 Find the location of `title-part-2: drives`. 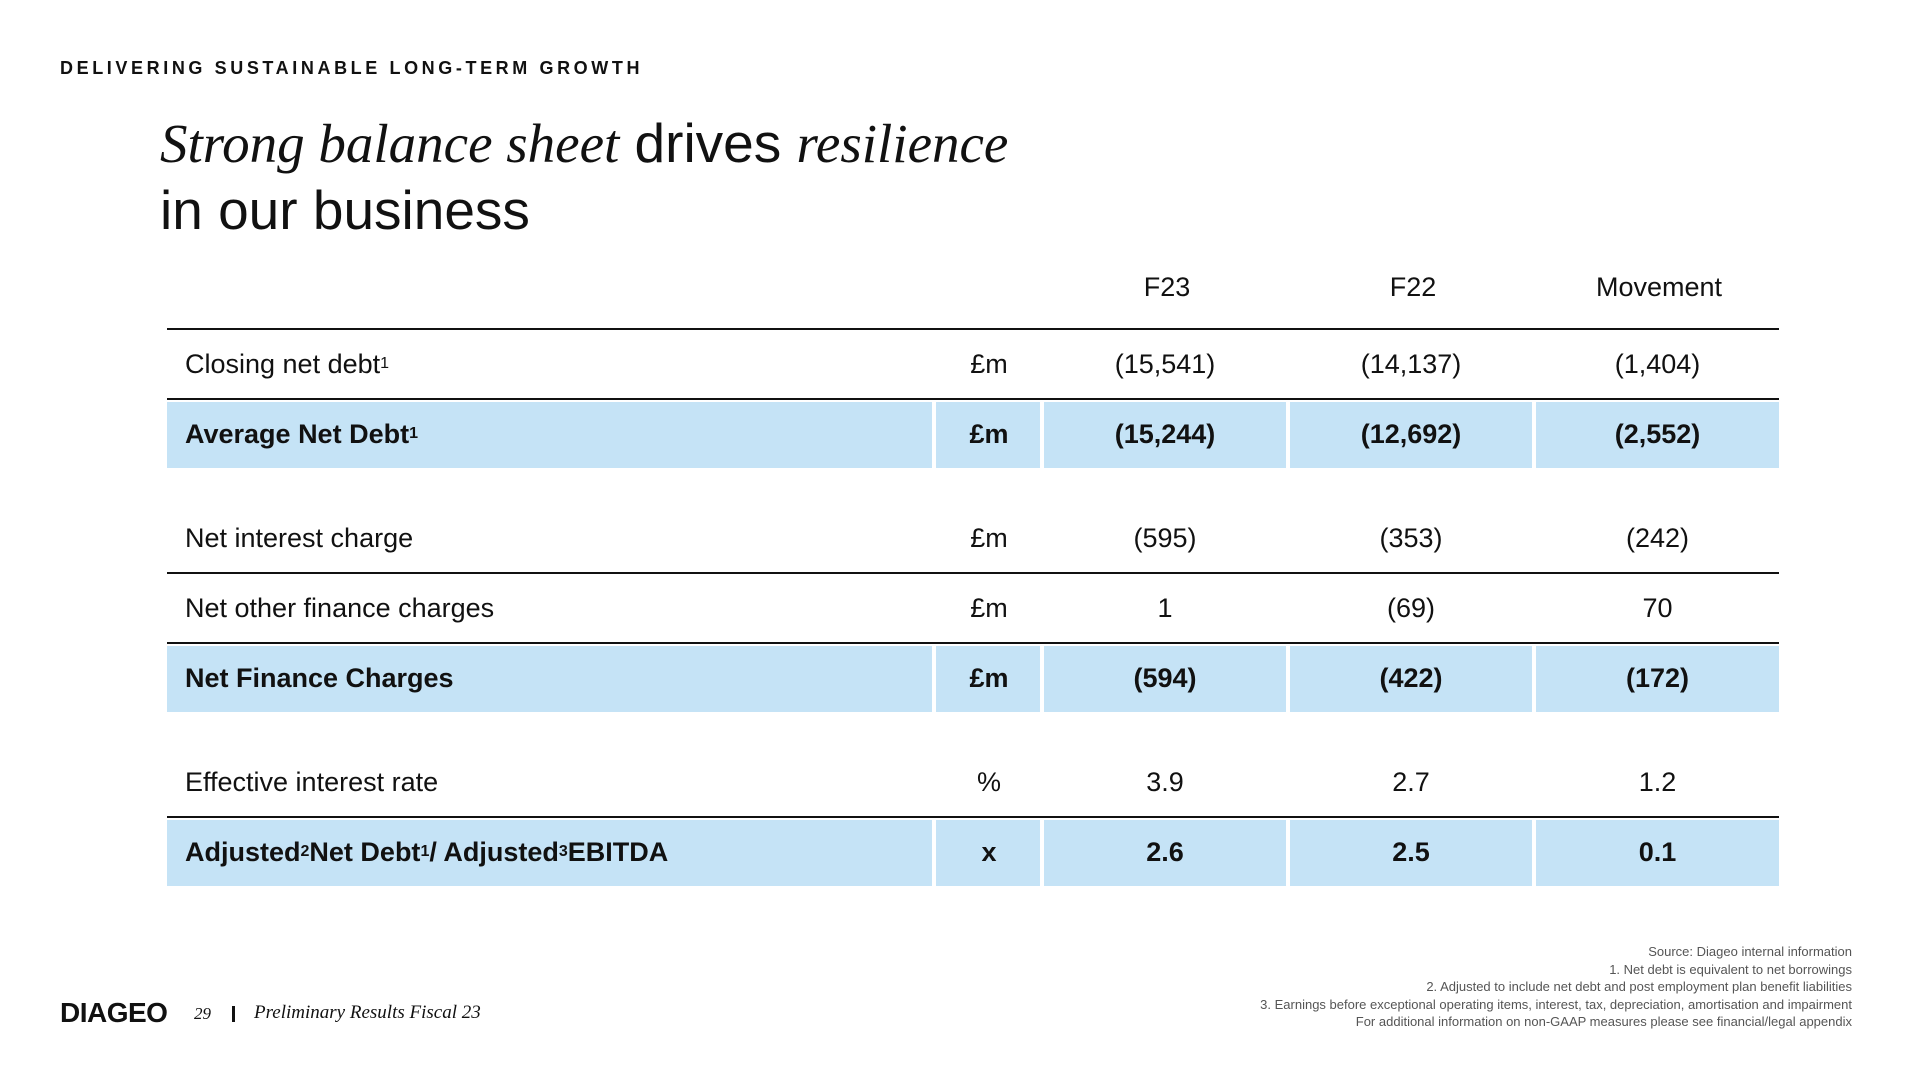

title-part-2: drives is located at coordinates (708, 143).